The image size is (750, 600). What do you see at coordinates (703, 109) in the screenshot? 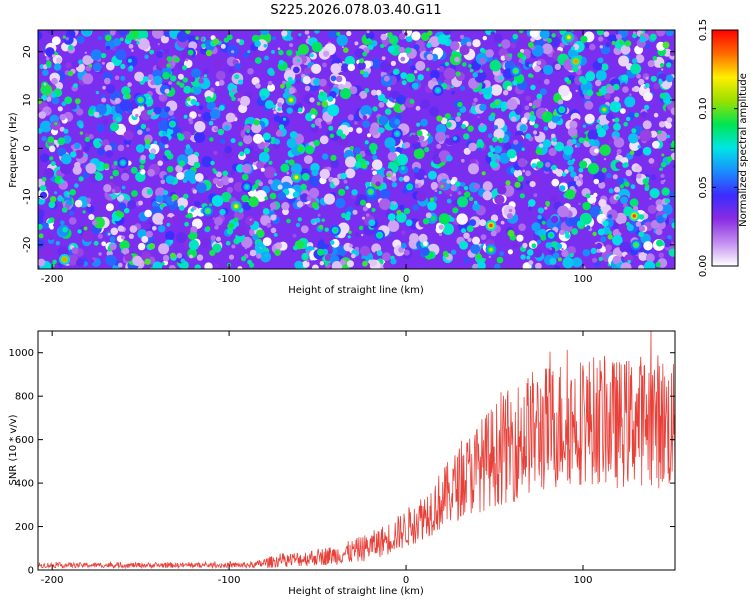
I see `colorbar-tick-label: 0.10` at bounding box center [703, 109].